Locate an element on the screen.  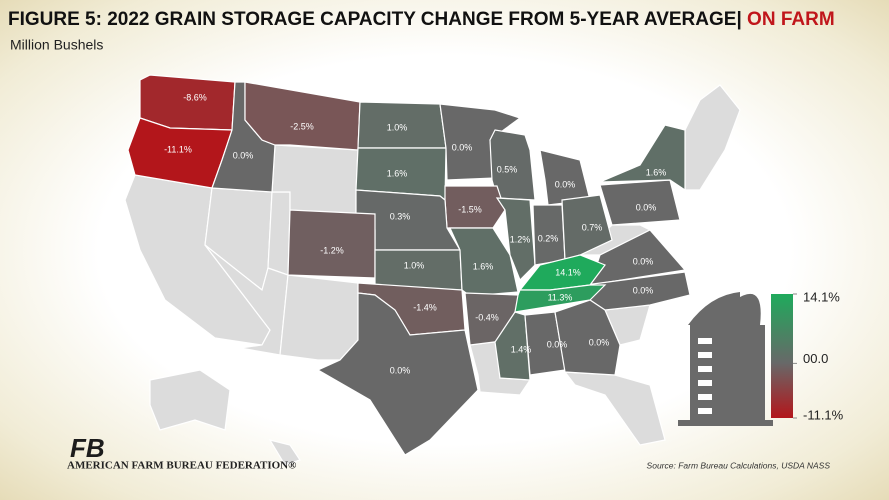
value-label: -11.1% is located at coordinates (178, 149).